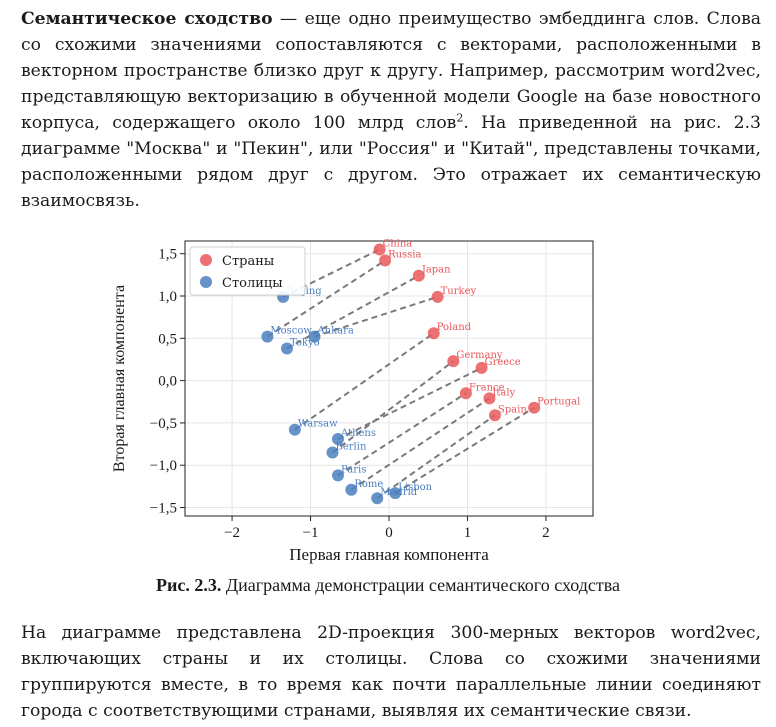  What do you see at coordinates (415, 487) in the screenshot?
I see `point-label: Lisbon` at bounding box center [415, 487].